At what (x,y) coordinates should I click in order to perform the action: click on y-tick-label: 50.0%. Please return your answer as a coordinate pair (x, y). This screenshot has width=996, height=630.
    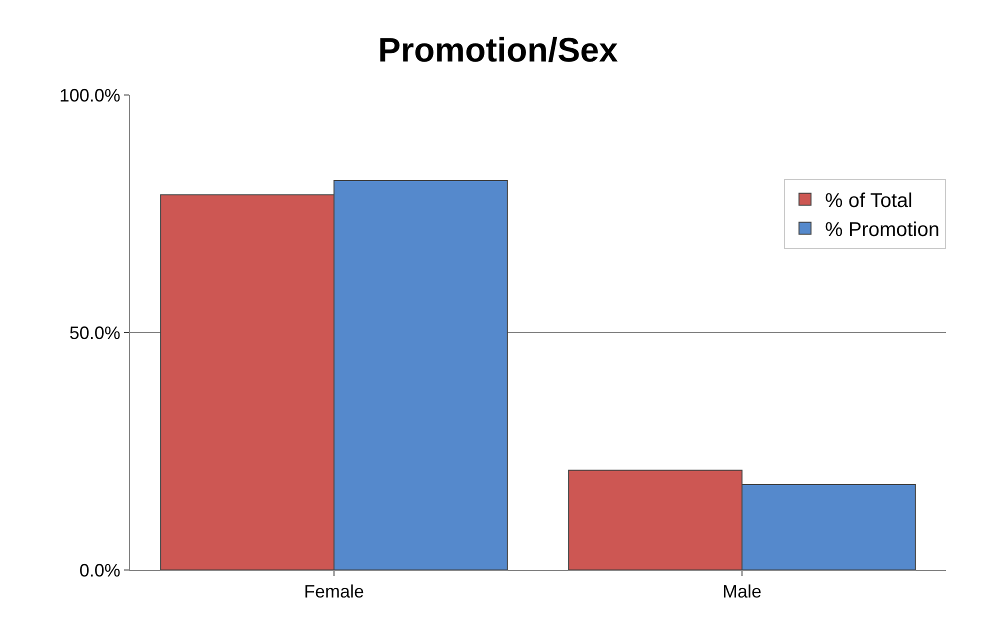
    Looking at the image, I should click on (94, 332).